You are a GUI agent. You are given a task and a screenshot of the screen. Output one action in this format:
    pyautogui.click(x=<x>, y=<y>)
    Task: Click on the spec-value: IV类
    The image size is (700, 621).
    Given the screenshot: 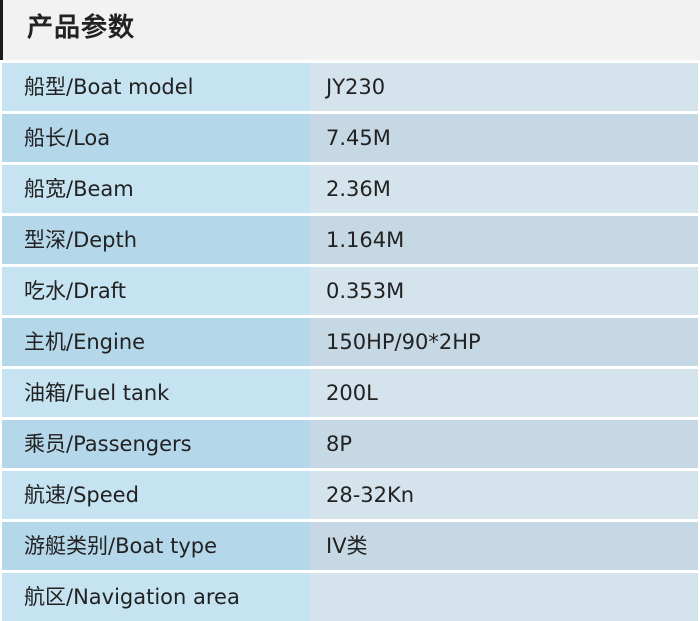 What is the action you would take?
    pyautogui.click(x=504, y=546)
    